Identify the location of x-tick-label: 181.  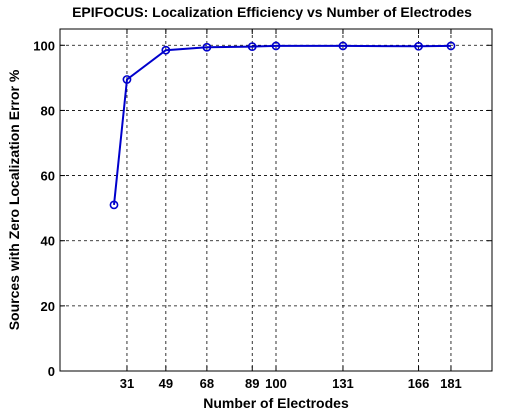
(451, 383).